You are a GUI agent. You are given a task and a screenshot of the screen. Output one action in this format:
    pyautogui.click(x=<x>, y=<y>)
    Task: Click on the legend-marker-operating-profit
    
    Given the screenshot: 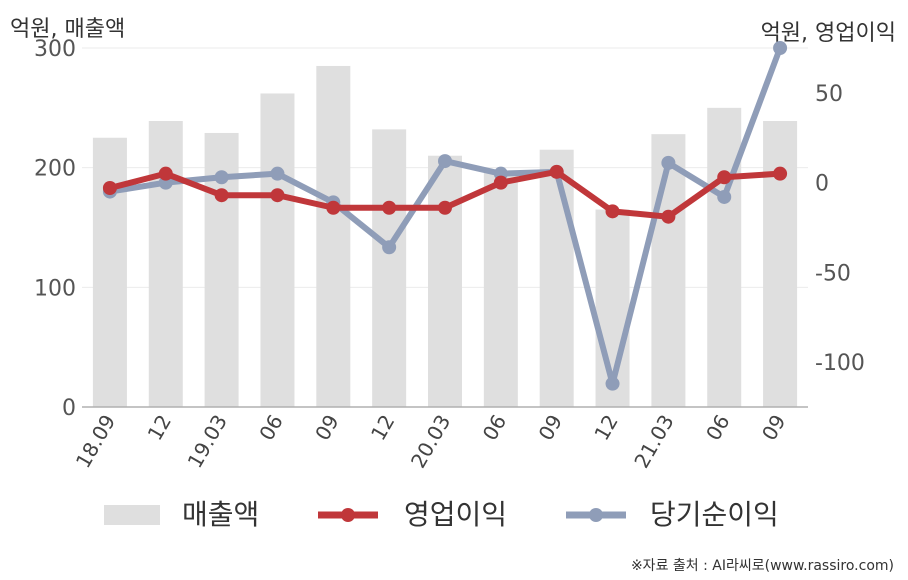 What is the action you would take?
    pyautogui.click(x=348, y=515)
    